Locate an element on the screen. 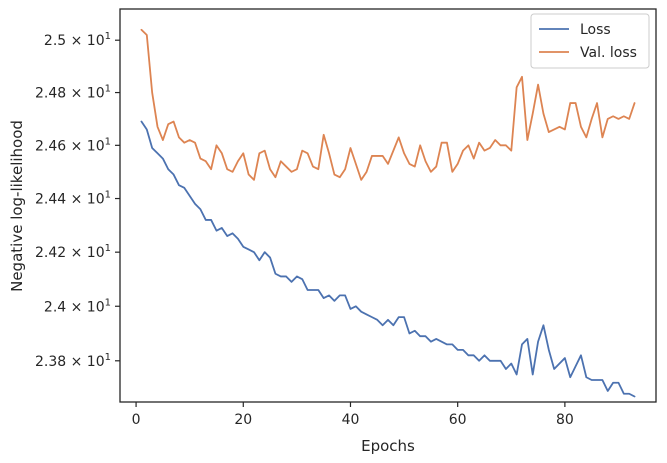  legend-label-val-loss: Val. loss is located at coordinates (608, 53).